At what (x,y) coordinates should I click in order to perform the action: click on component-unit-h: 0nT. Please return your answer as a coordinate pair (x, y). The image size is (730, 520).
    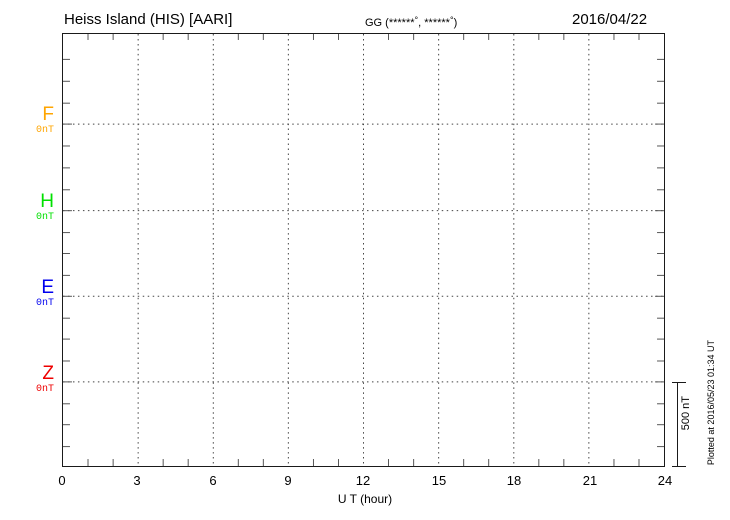
    Looking at the image, I should click on (44, 217).